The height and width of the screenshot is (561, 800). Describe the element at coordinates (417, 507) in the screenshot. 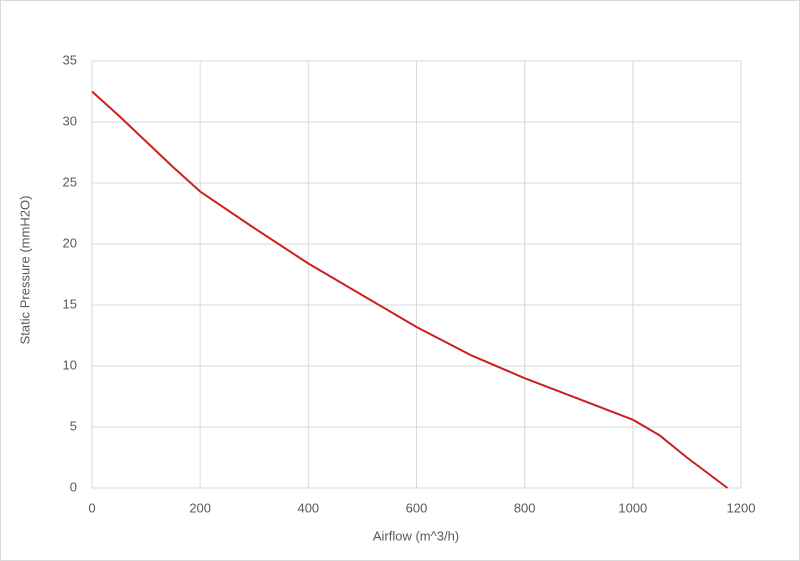

I see `x-tick-label: 600` at that location.